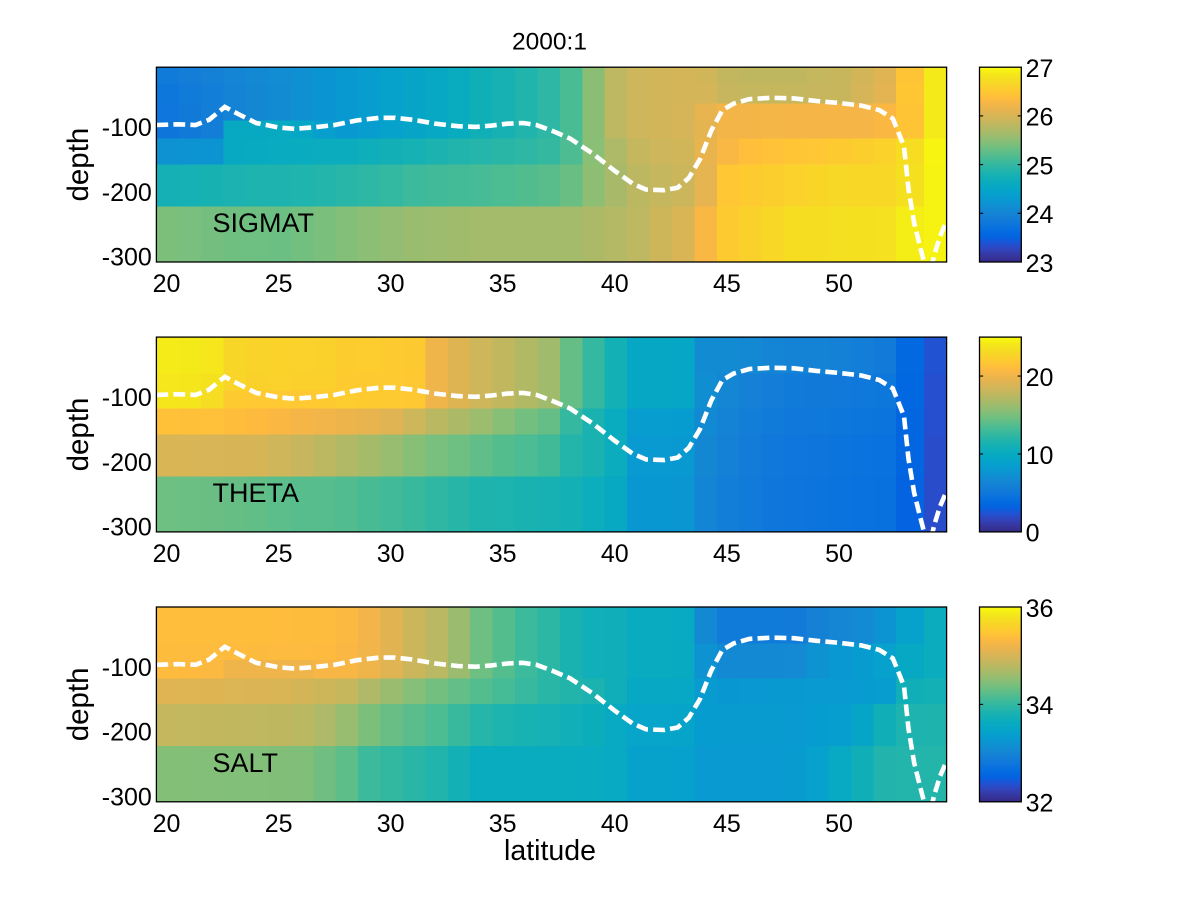  Describe the element at coordinates (264, 223) in the screenshot. I see `svg-text: SIGMAT` at that location.